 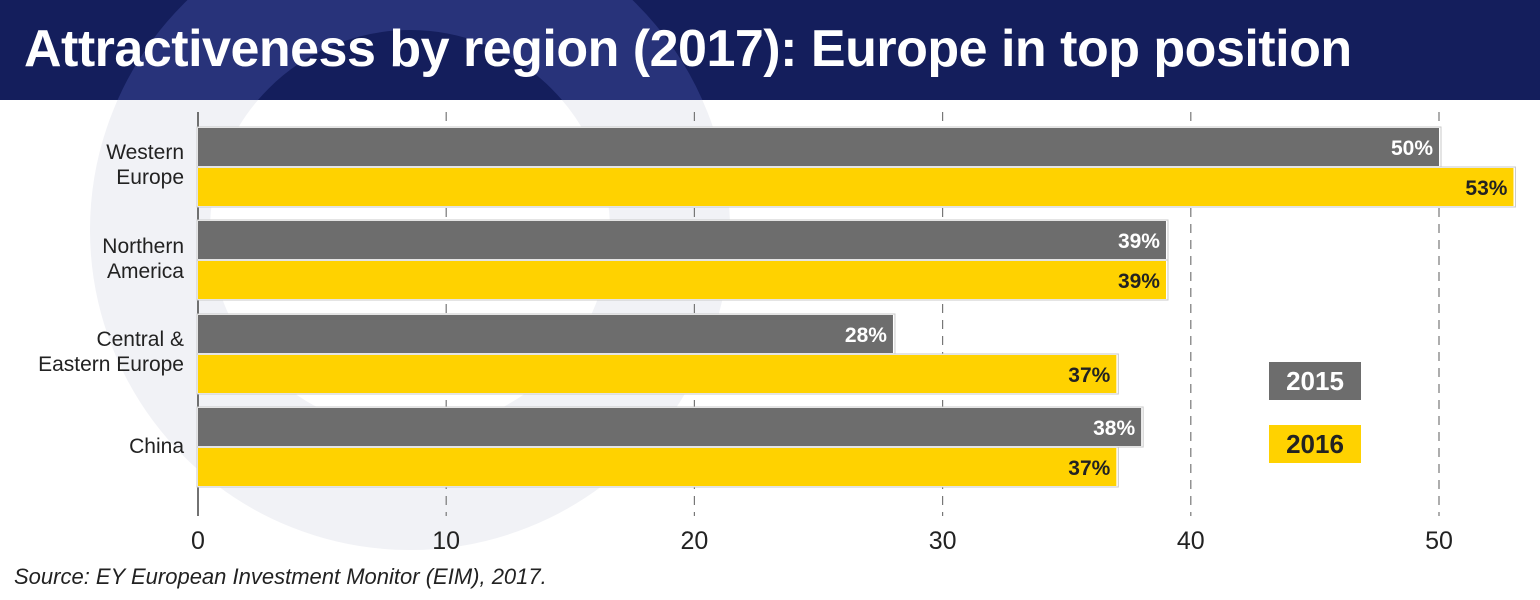 I want to click on data-label-2016-3: 37%, so click(x=1089, y=468).